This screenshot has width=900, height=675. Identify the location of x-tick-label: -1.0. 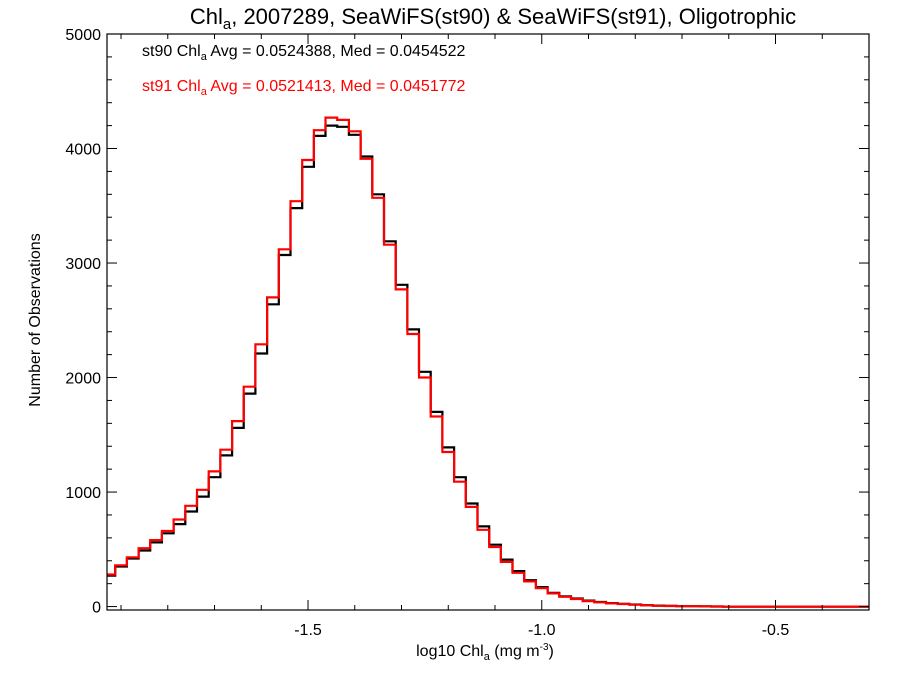
(542, 630).